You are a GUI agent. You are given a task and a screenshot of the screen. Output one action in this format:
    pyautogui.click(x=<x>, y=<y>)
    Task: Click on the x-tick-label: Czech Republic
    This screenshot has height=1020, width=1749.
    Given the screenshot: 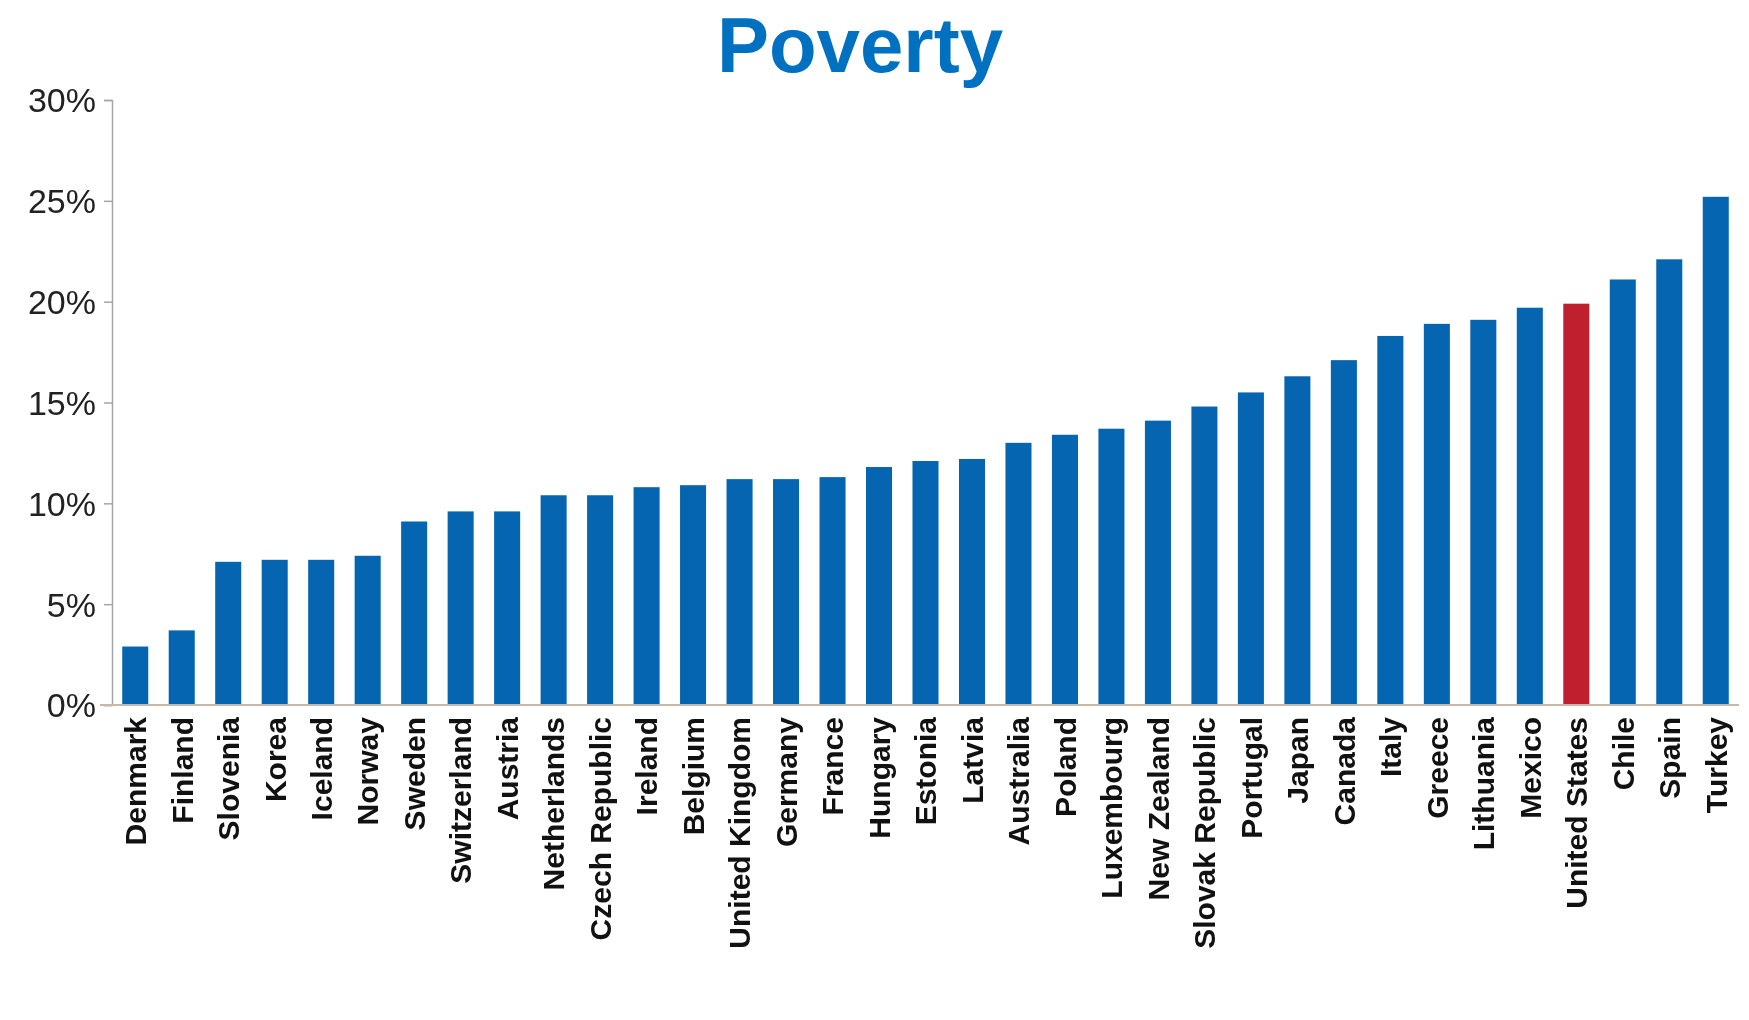 What is the action you would take?
    pyautogui.click(x=600, y=829)
    